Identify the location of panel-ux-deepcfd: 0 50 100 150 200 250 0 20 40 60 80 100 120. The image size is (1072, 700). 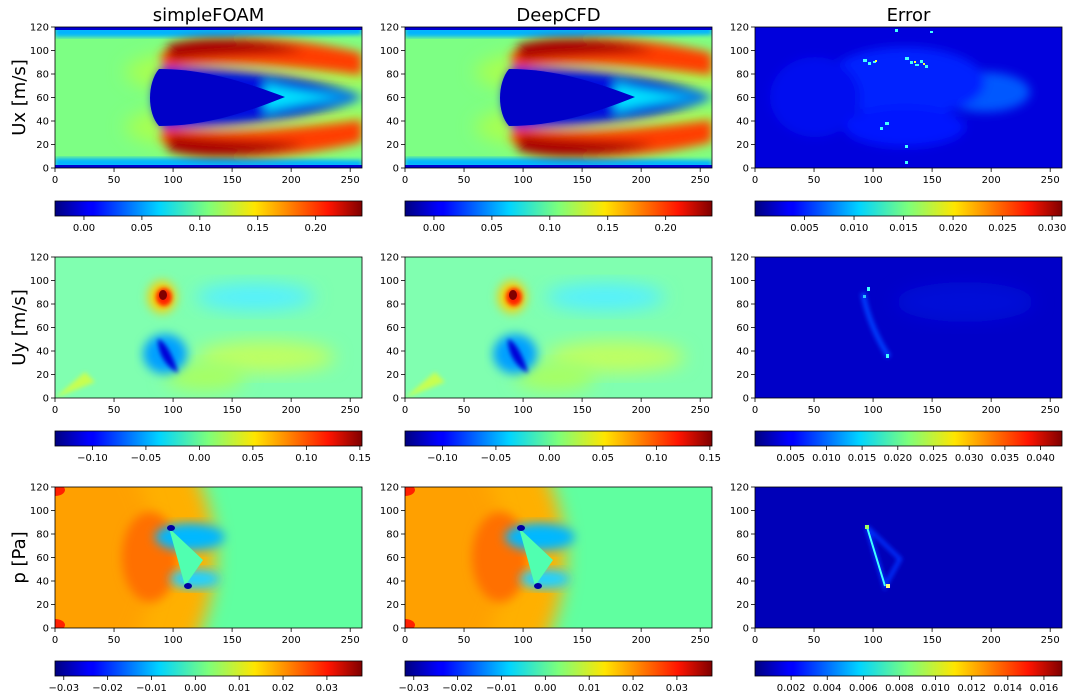
(557, 104).